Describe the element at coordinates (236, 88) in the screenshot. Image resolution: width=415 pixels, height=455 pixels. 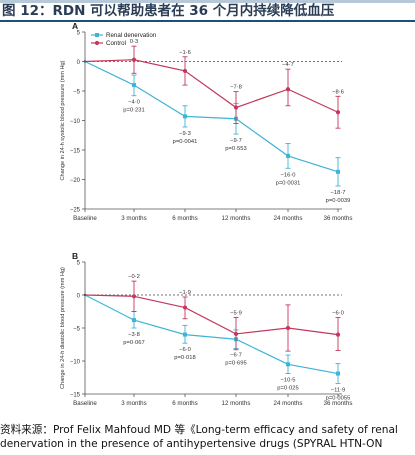
I see `data-label: −7·8` at that location.